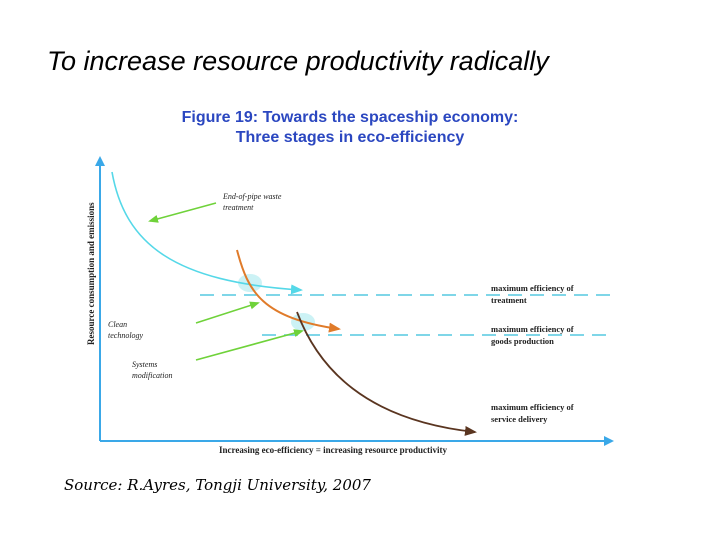 This screenshot has height=540, width=720. Describe the element at coordinates (519, 419) in the screenshot. I see `service-level-label-line2: service delivery` at that location.